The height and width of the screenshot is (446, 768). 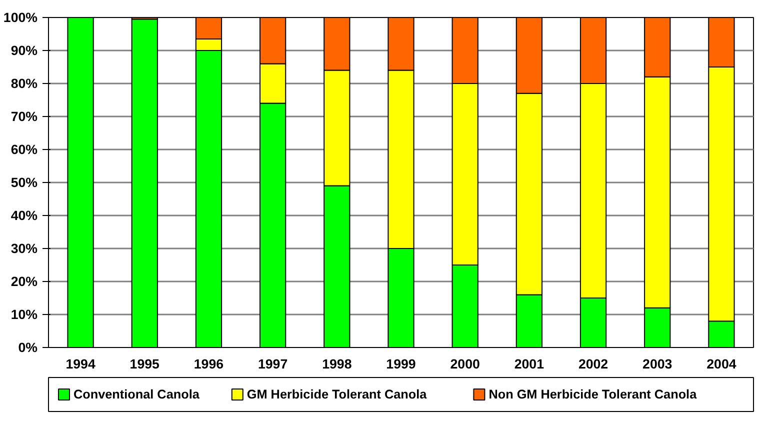 I want to click on x-tick-label: 2002, so click(x=593, y=364).